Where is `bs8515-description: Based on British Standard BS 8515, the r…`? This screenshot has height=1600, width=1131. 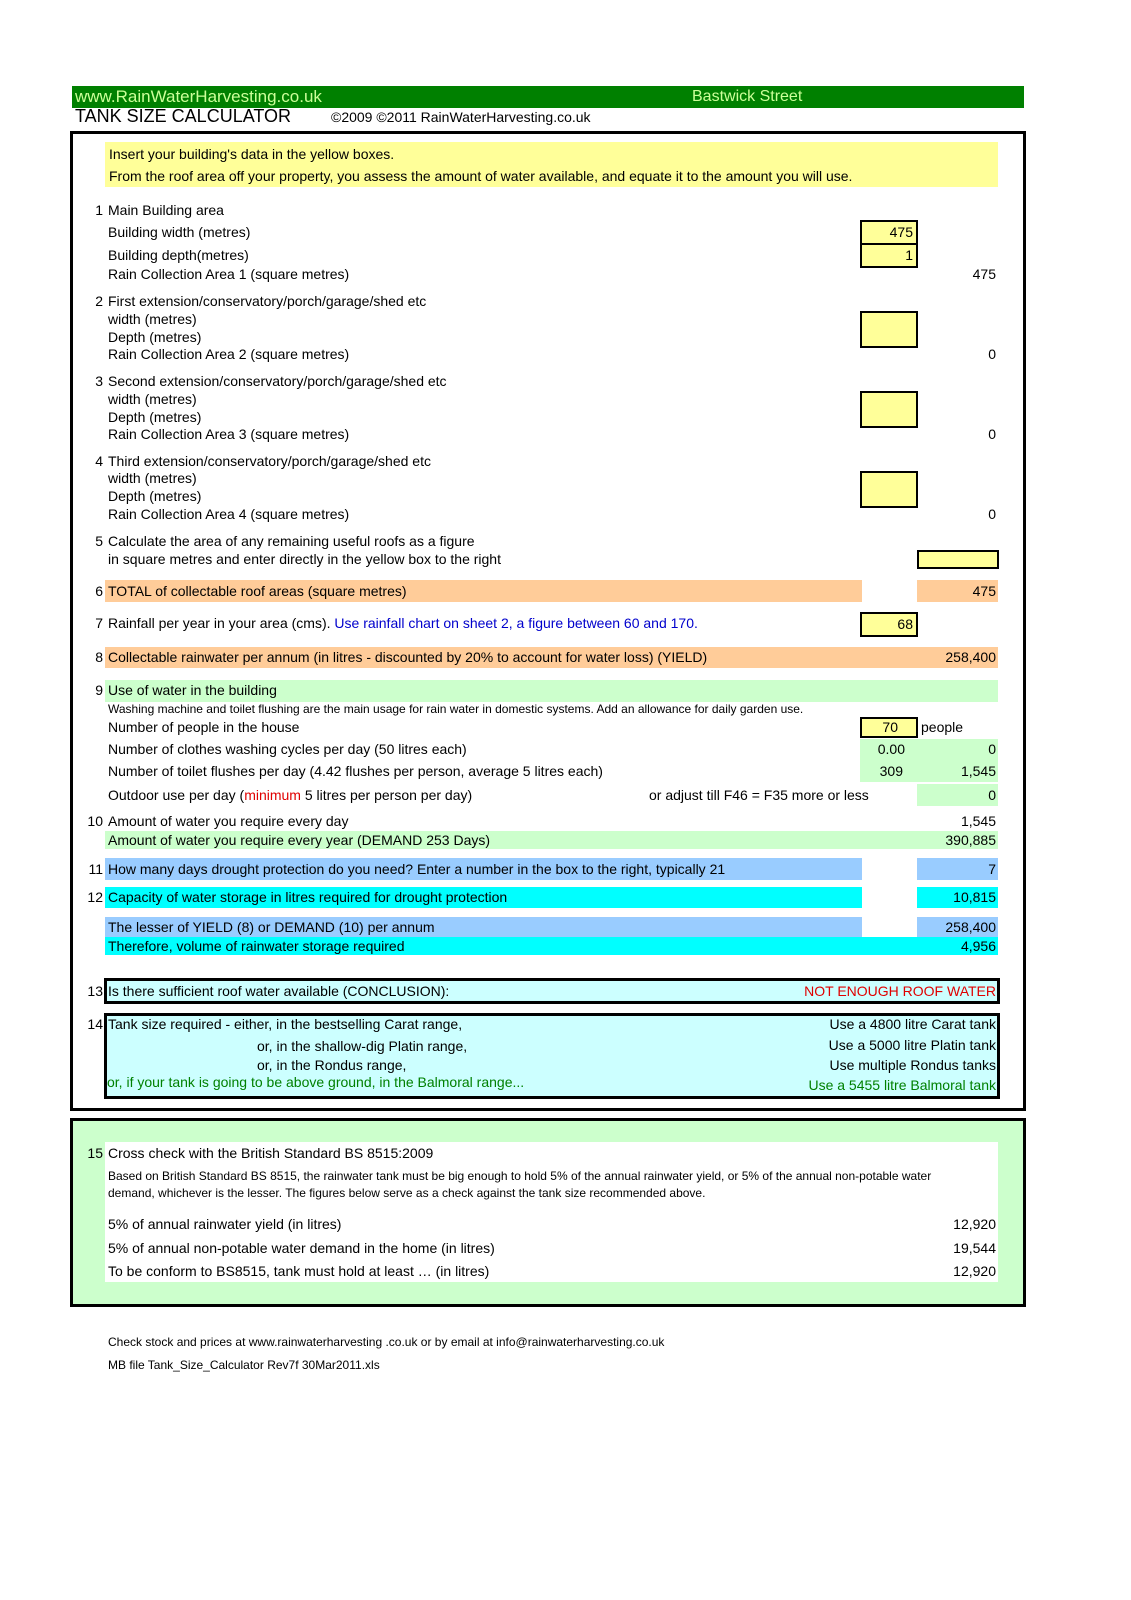
bs8515-description: Based on British Standard BS 8515, the r… is located at coordinates (520, 1176).